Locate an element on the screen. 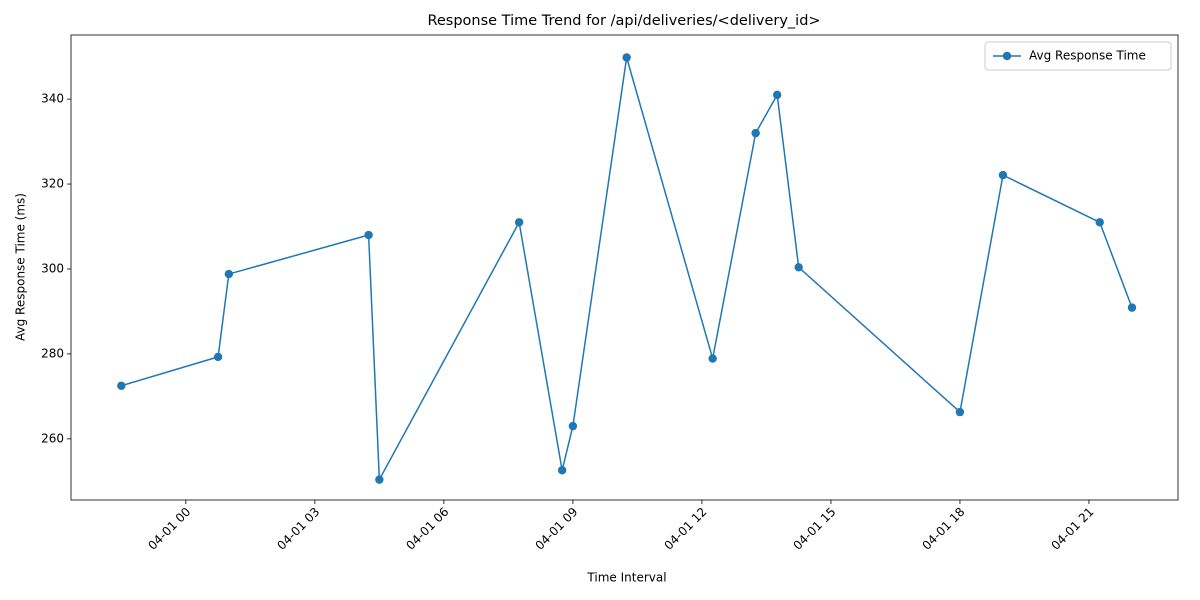 The image size is (1200, 600). y-tick-label: 260 is located at coordinates (52, 438).